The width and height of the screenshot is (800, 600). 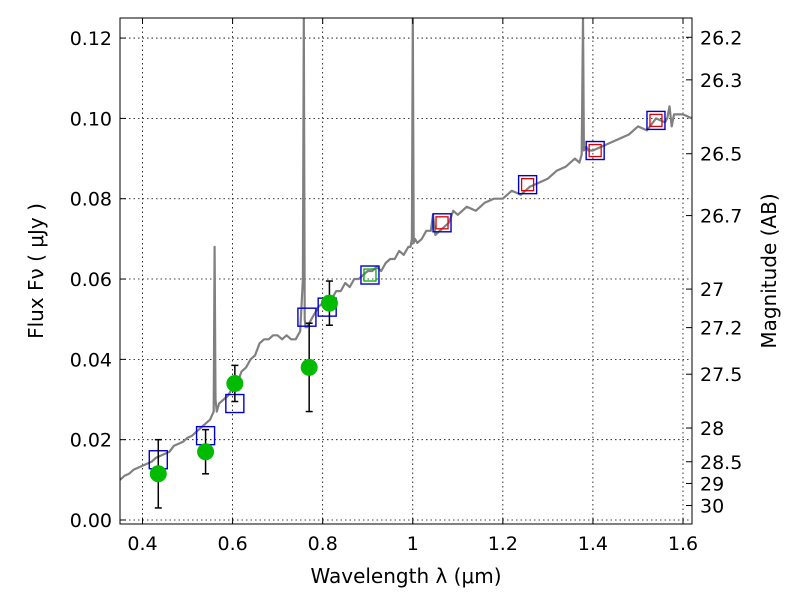 What do you see at coordinates (91, 441) in the screenshot?
I see `y-tick-label: 0.02` at bounding box center [91, 441].